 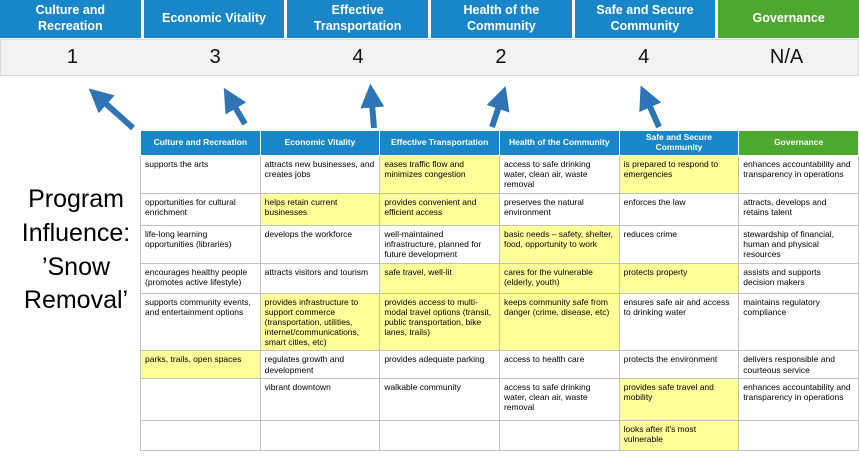 I want to click on pillar-score-health-of-the-community: 2, so click(x=501, y=57).